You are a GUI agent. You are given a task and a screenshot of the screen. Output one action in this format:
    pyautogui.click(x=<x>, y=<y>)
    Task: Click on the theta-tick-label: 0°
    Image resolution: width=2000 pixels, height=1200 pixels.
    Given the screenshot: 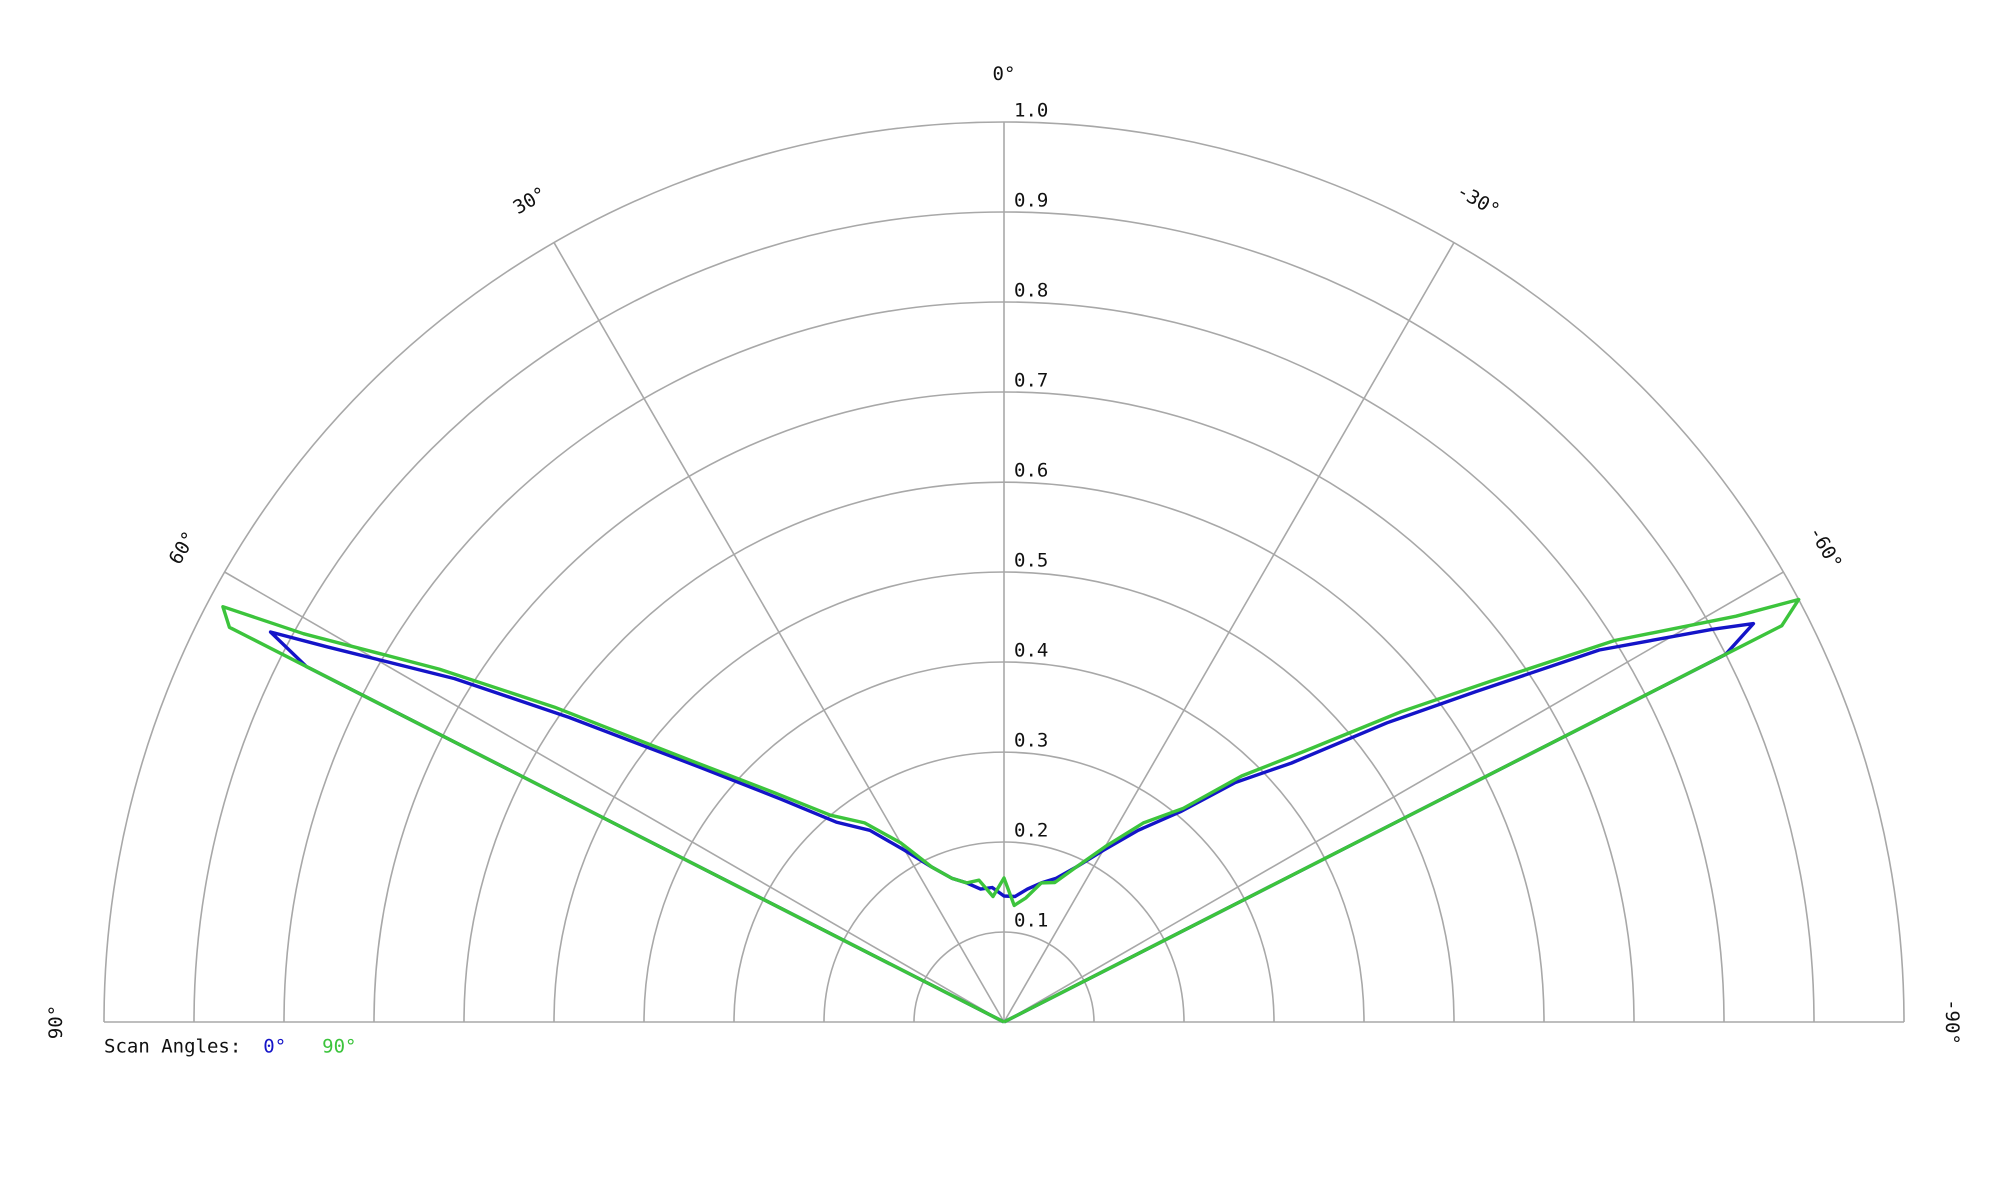 What is the action you would take?
    pyautogui.click(x=1004, y=74)
    